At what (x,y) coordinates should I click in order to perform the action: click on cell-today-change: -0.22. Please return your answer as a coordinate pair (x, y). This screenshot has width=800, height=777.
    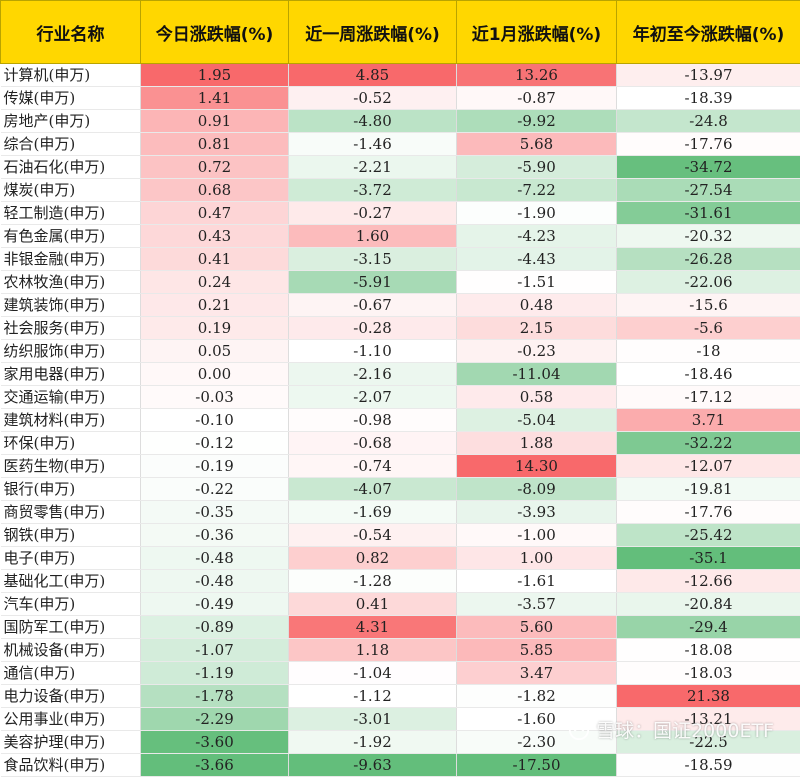
    Looking at the image, I should click on (215, 489).